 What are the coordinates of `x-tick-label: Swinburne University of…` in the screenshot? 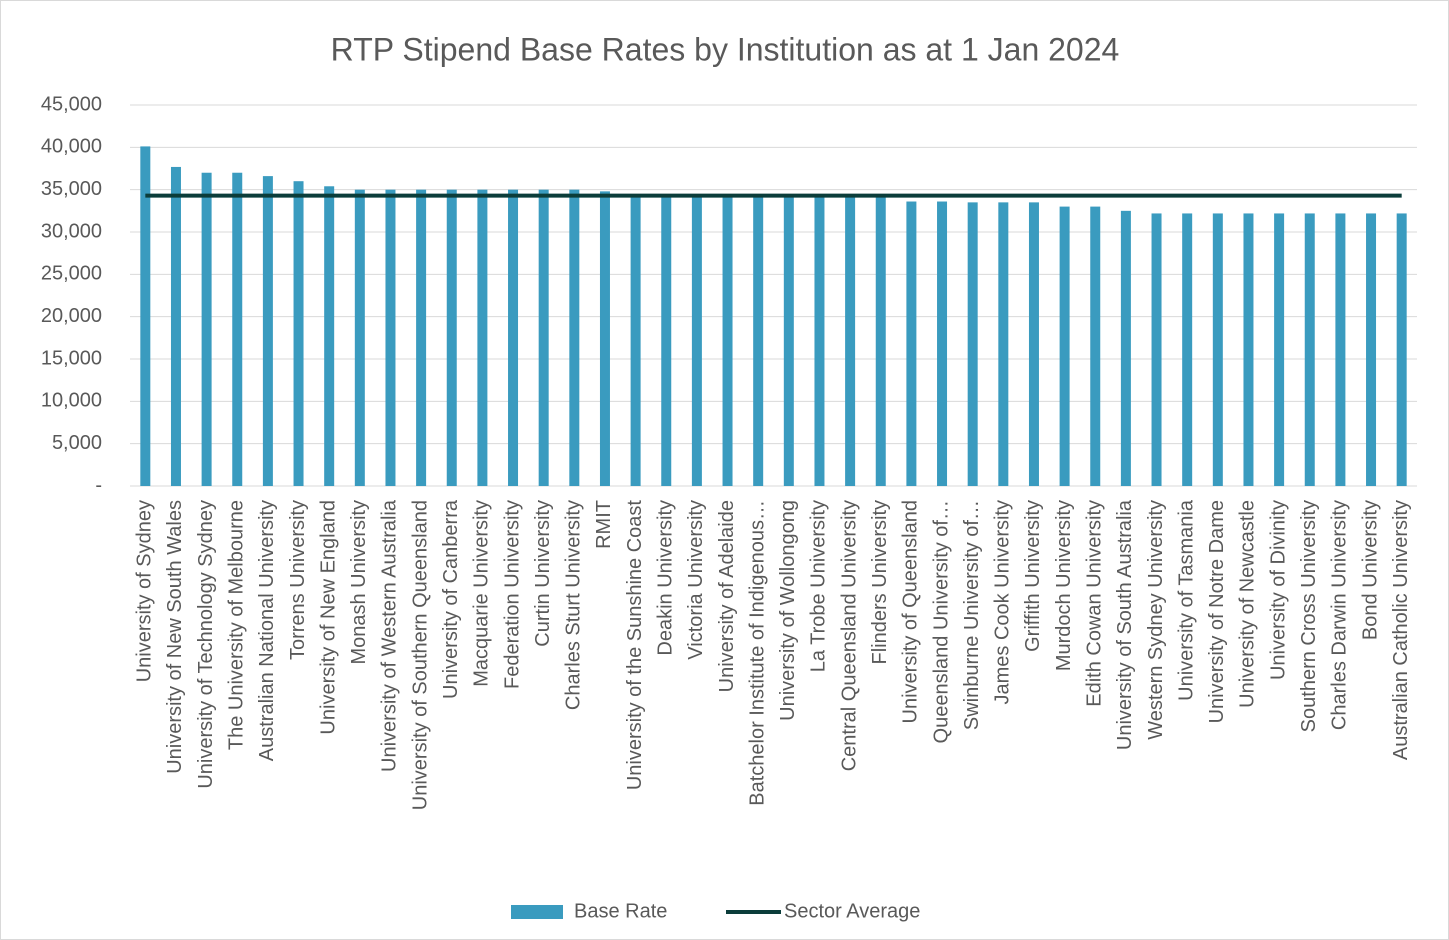 It's located at (972, 615).